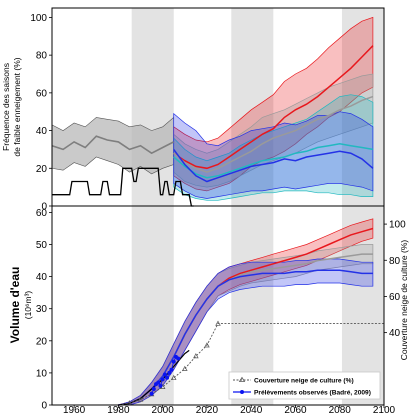  What do you see at coordinates (42, 213) in the screenshot?
I see `bottom-ytick-label-60: 60` at bounding box center [42, 213].